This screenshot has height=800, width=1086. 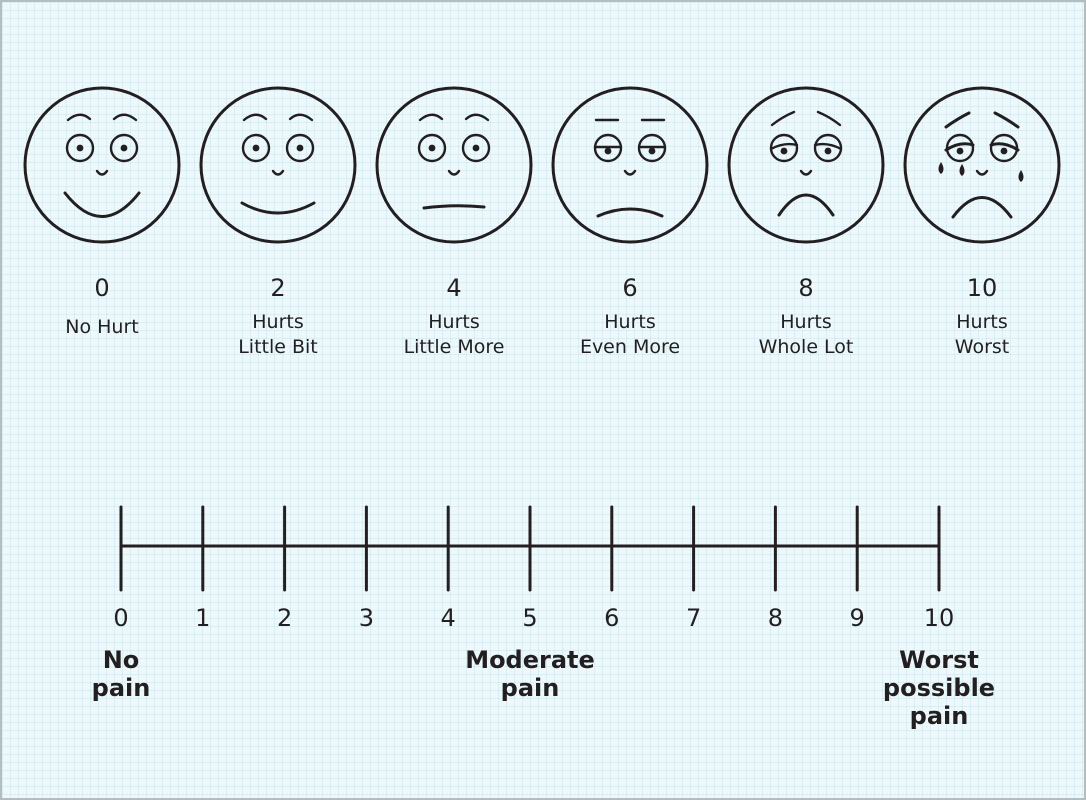 I want to click on face-item-10: 10 Hurts Worst, so click(x=982, y=222).